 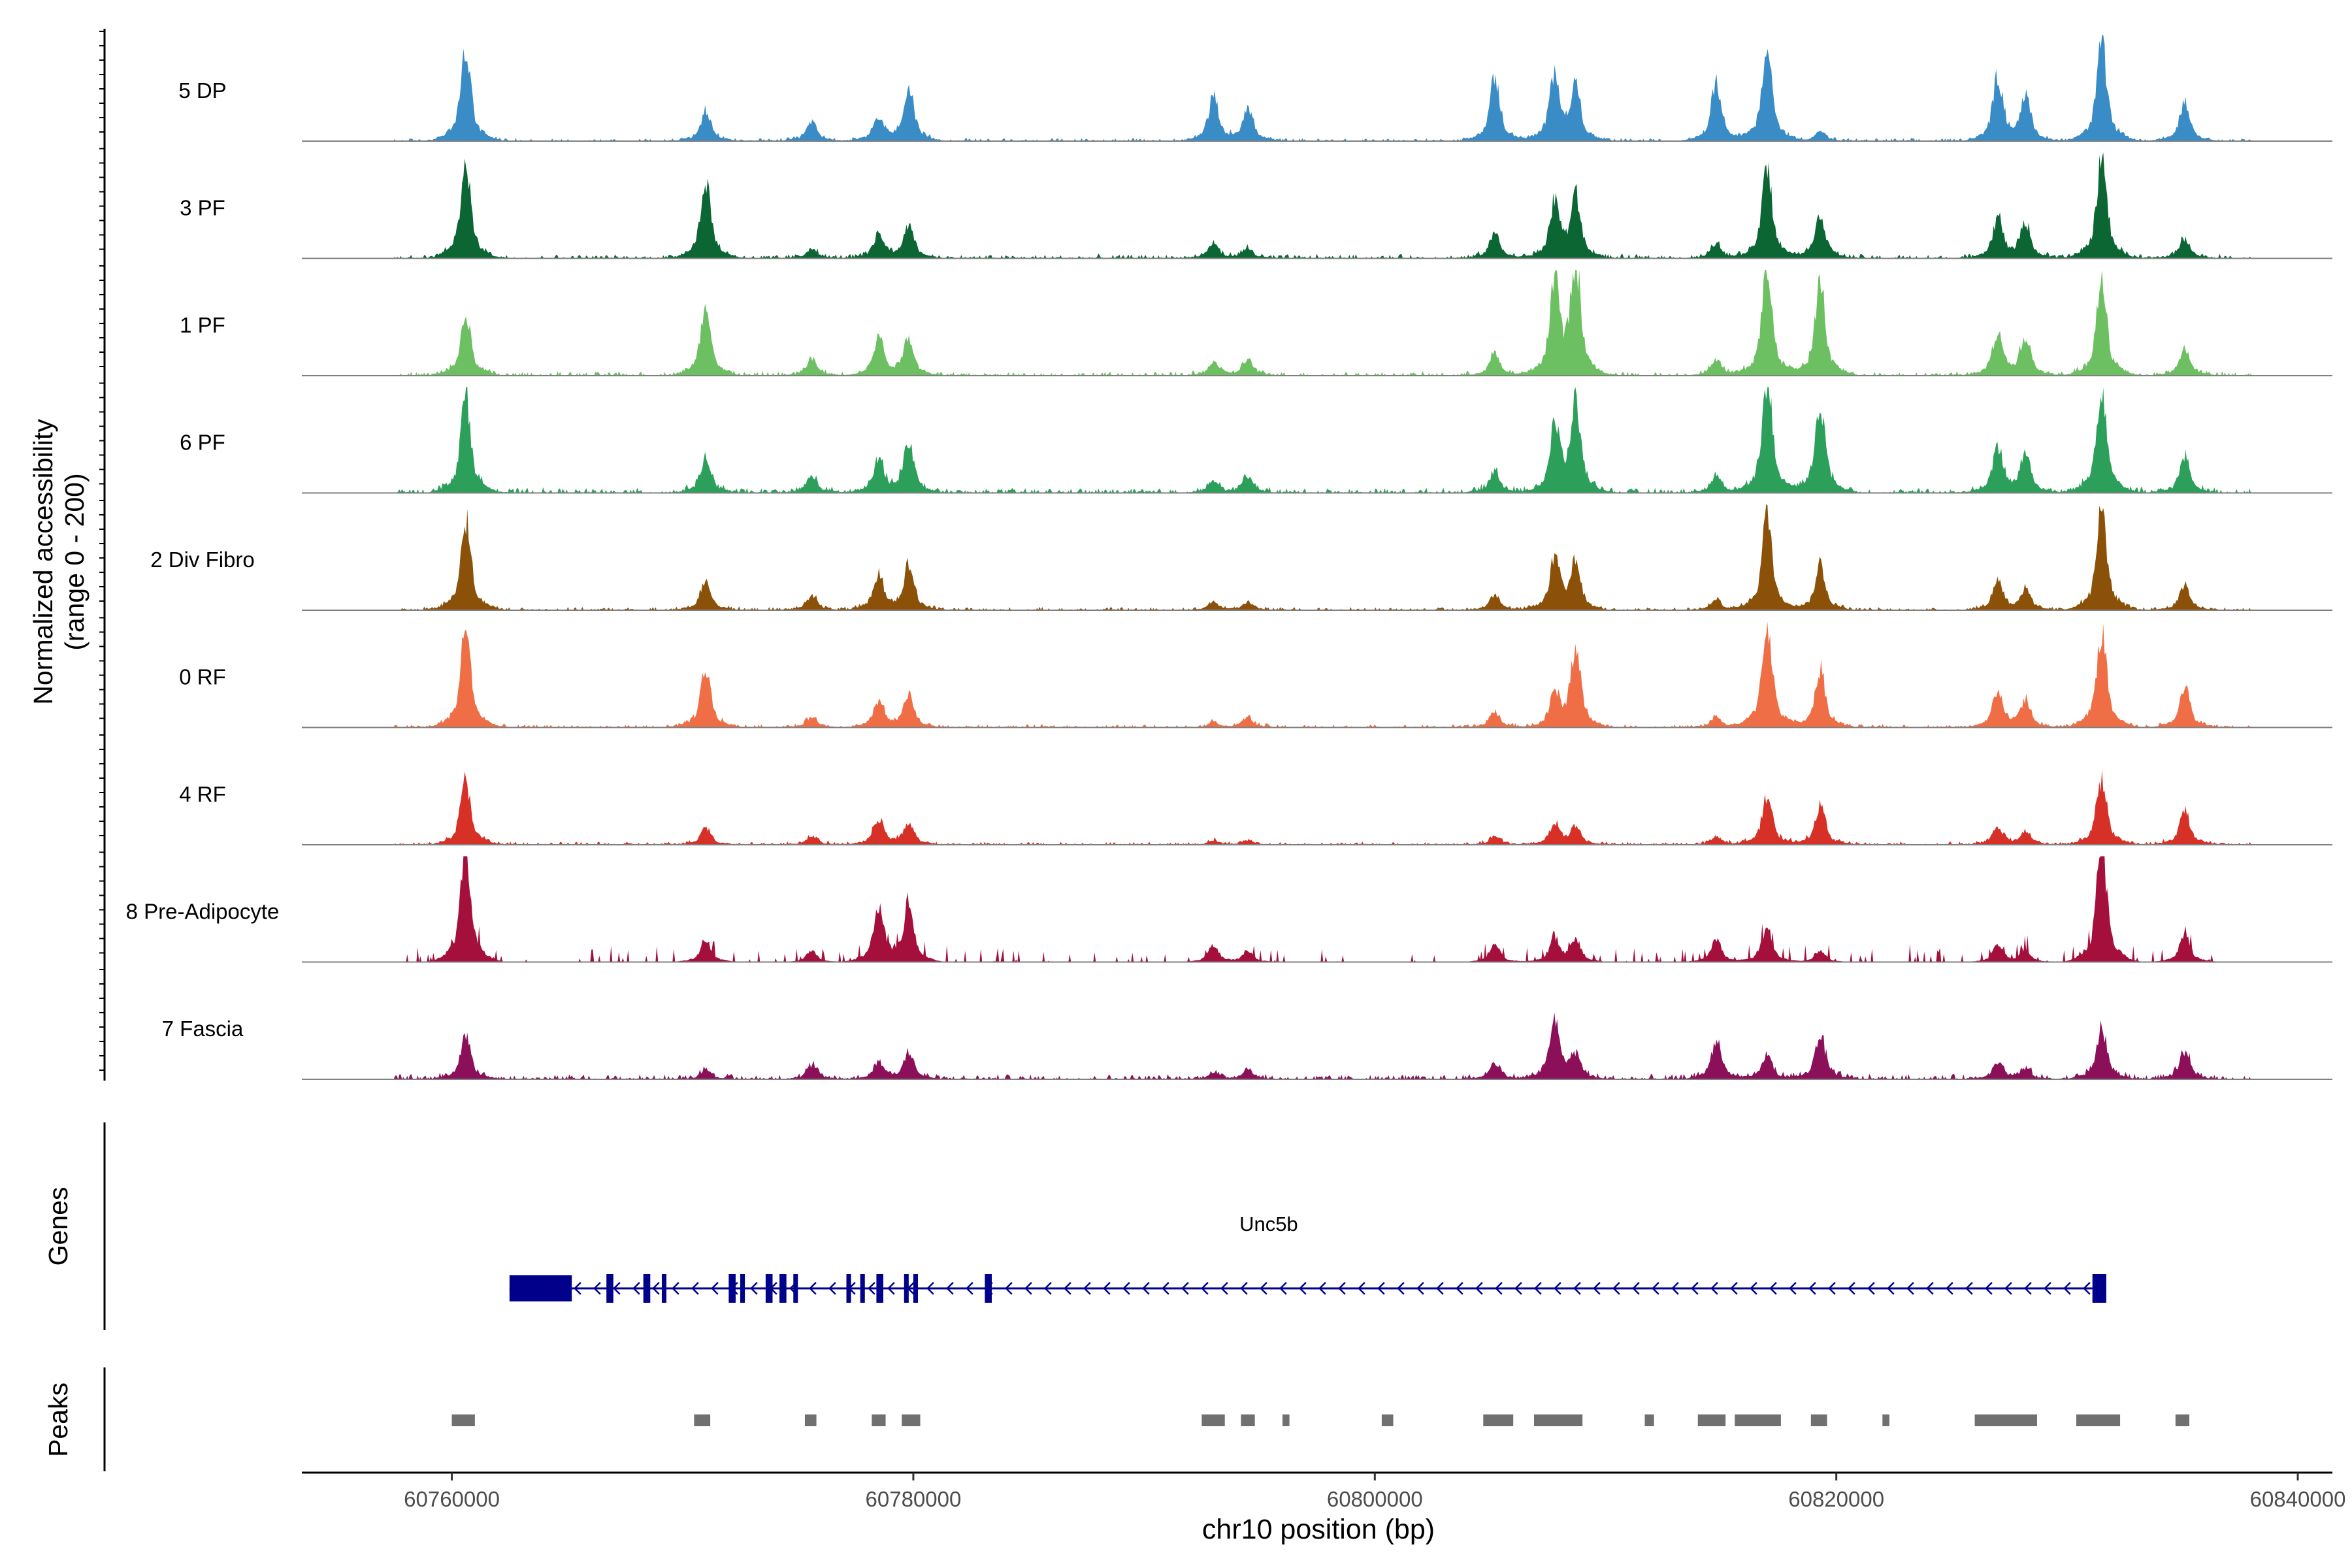 I want to click on track-2-div-fibro: 2 Div Fibro, so click(x=1241, y=557).